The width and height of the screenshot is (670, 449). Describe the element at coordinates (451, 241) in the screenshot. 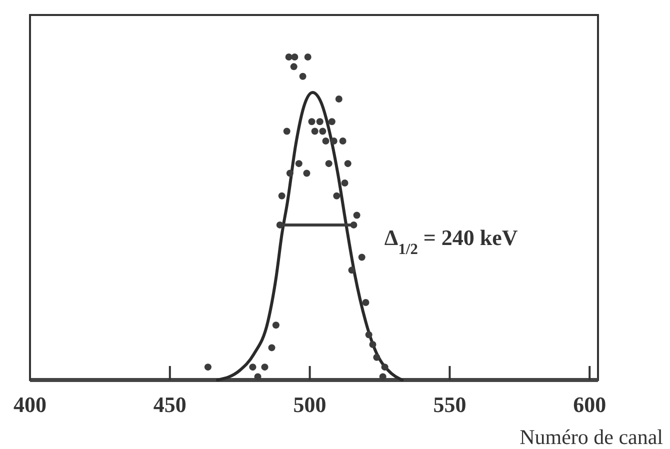

I see `annotation: Δ$_{1/2}$ = 240 keV` at that location.